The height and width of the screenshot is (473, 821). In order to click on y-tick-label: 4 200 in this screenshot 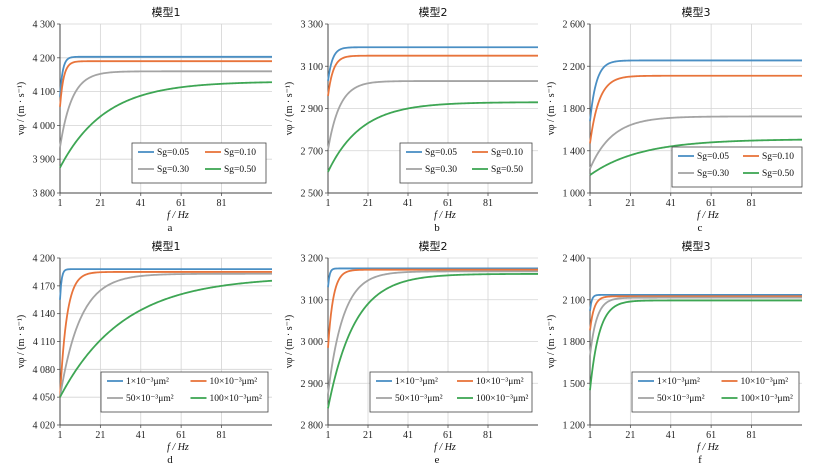, I will do `click(44, 58)`.